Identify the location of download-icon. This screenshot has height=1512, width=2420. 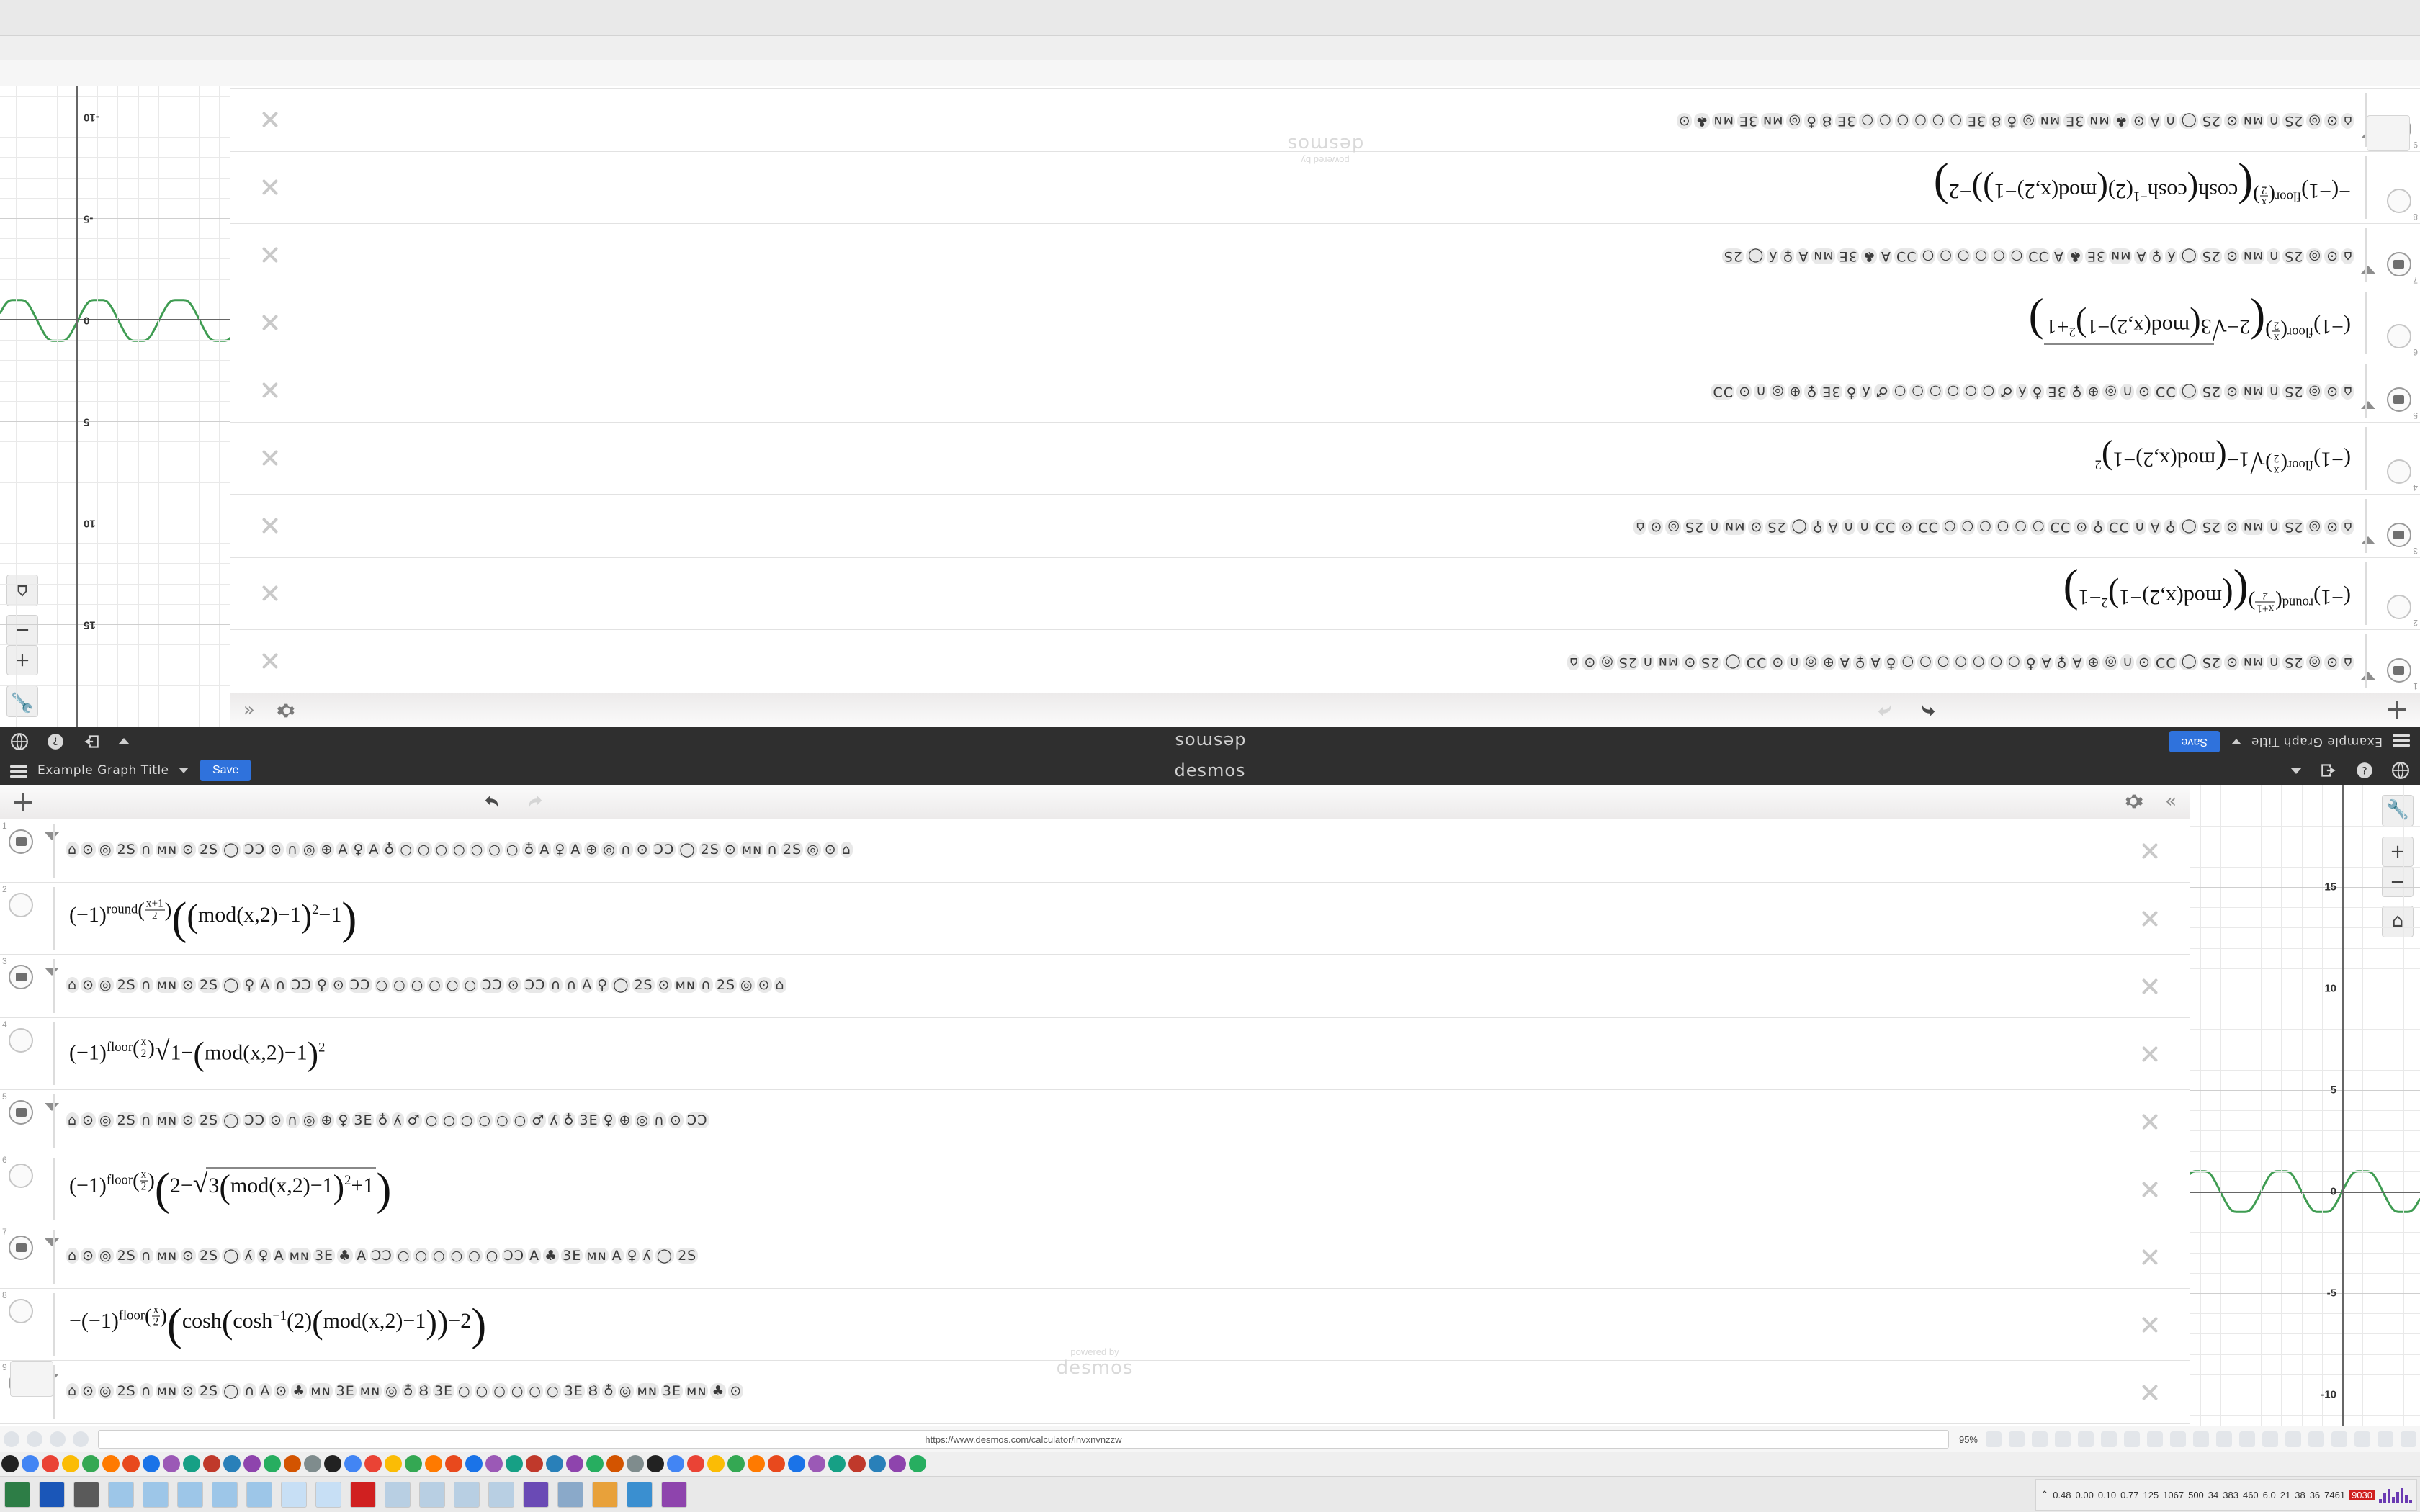
(2040, 1439).